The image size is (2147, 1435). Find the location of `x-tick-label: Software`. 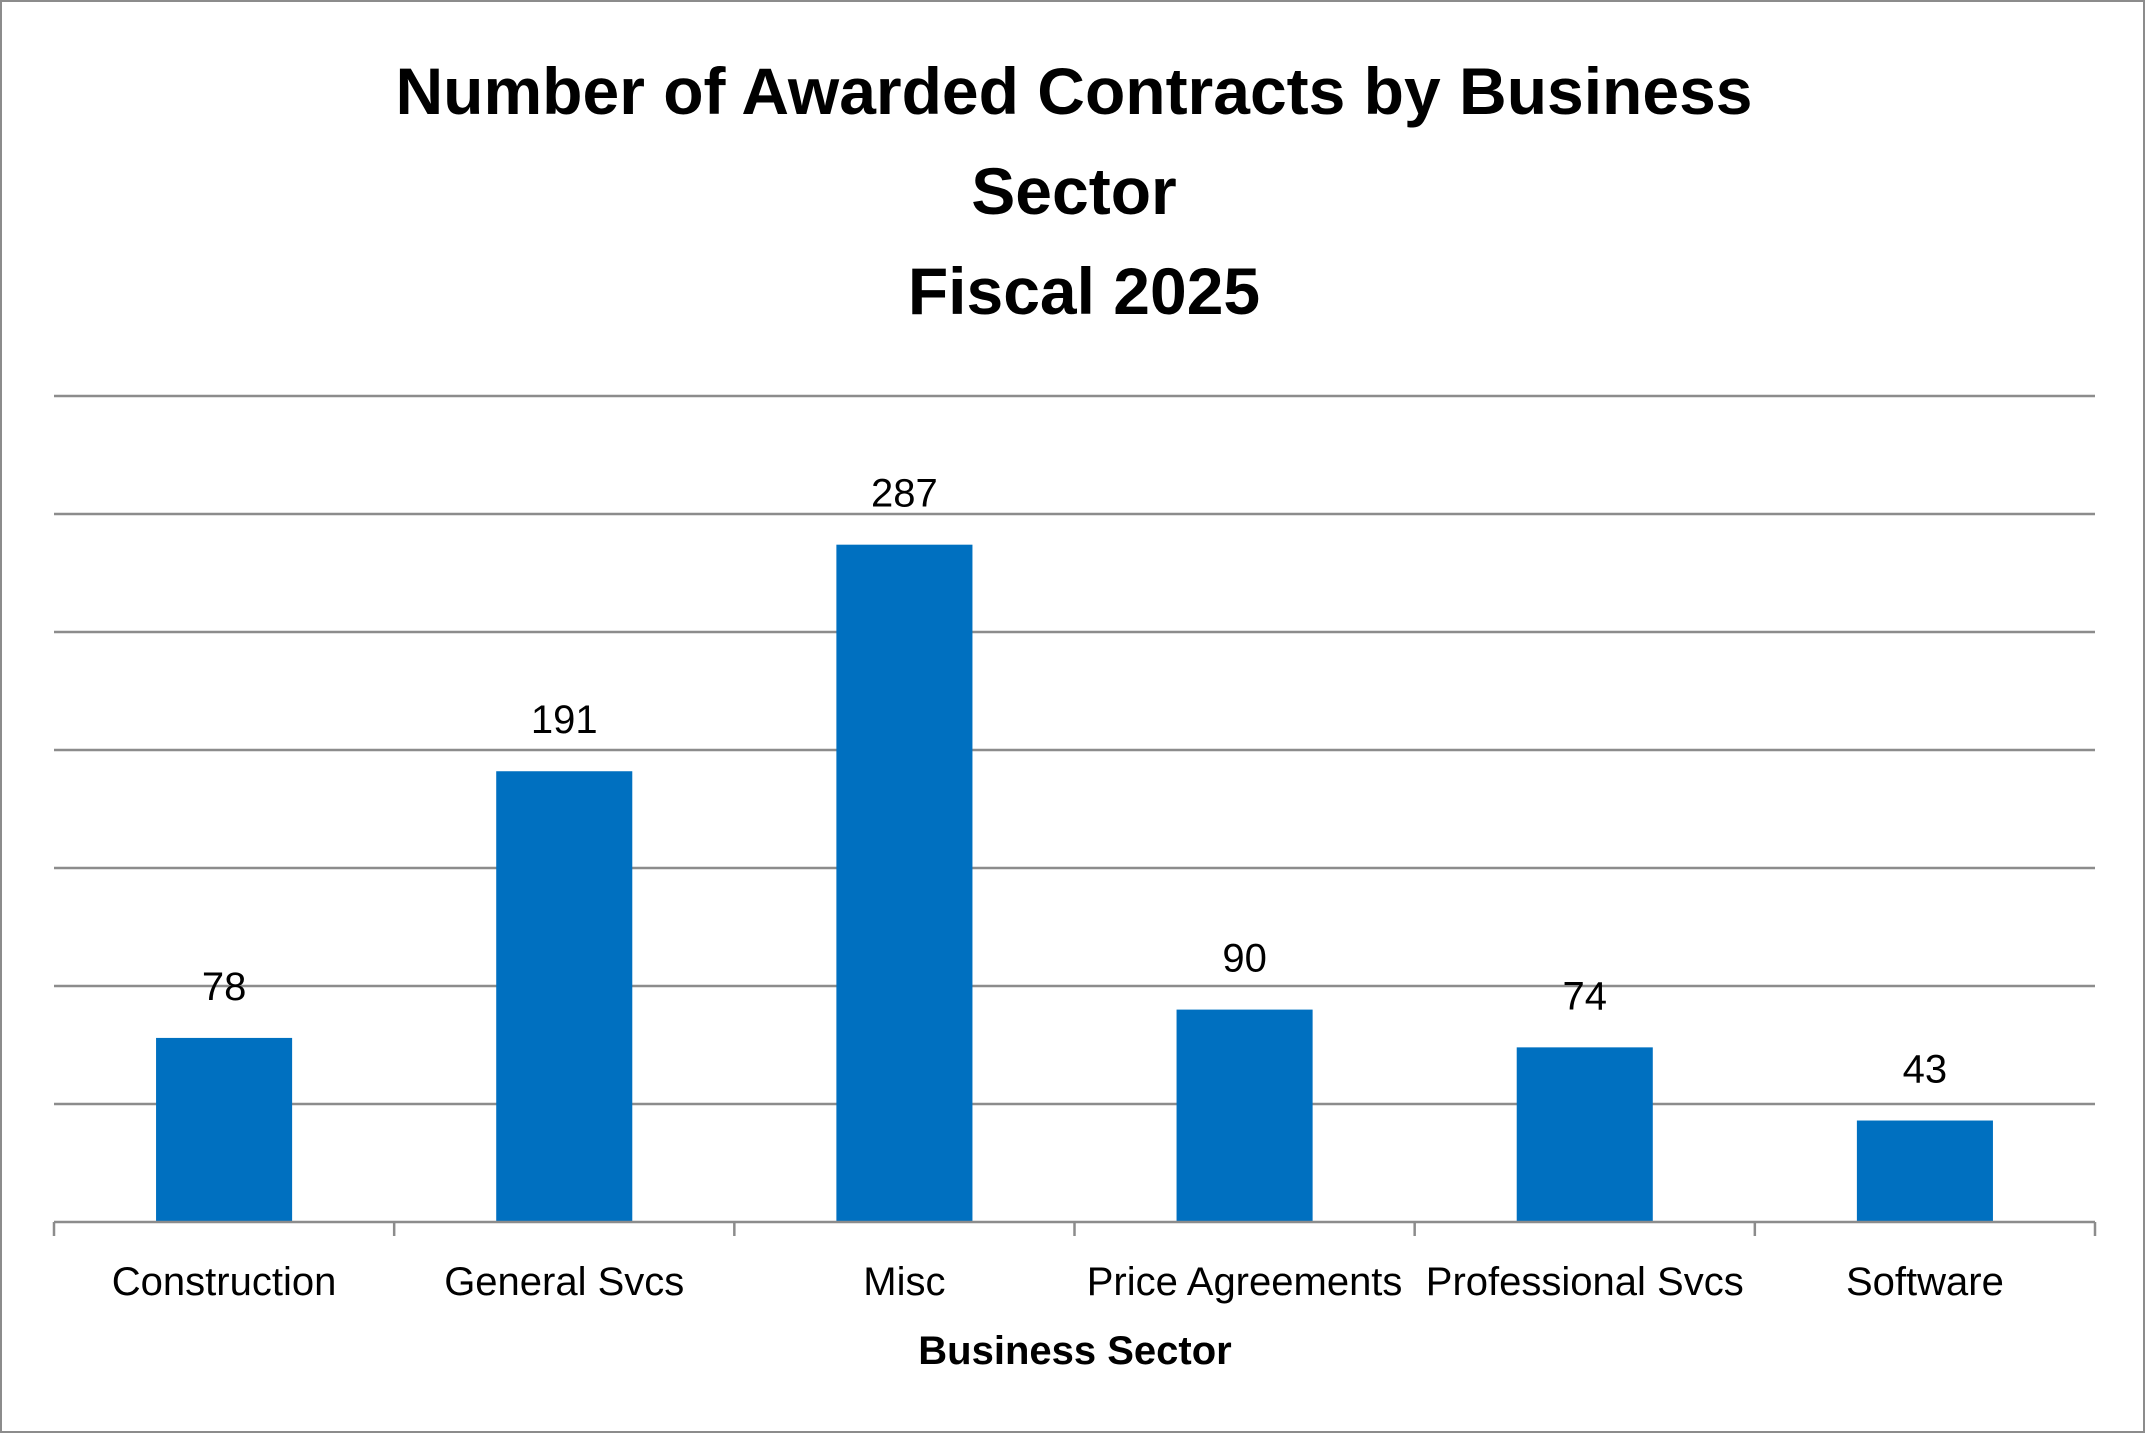

x-tick-label: Software is located at coordinates (1925, 1282).